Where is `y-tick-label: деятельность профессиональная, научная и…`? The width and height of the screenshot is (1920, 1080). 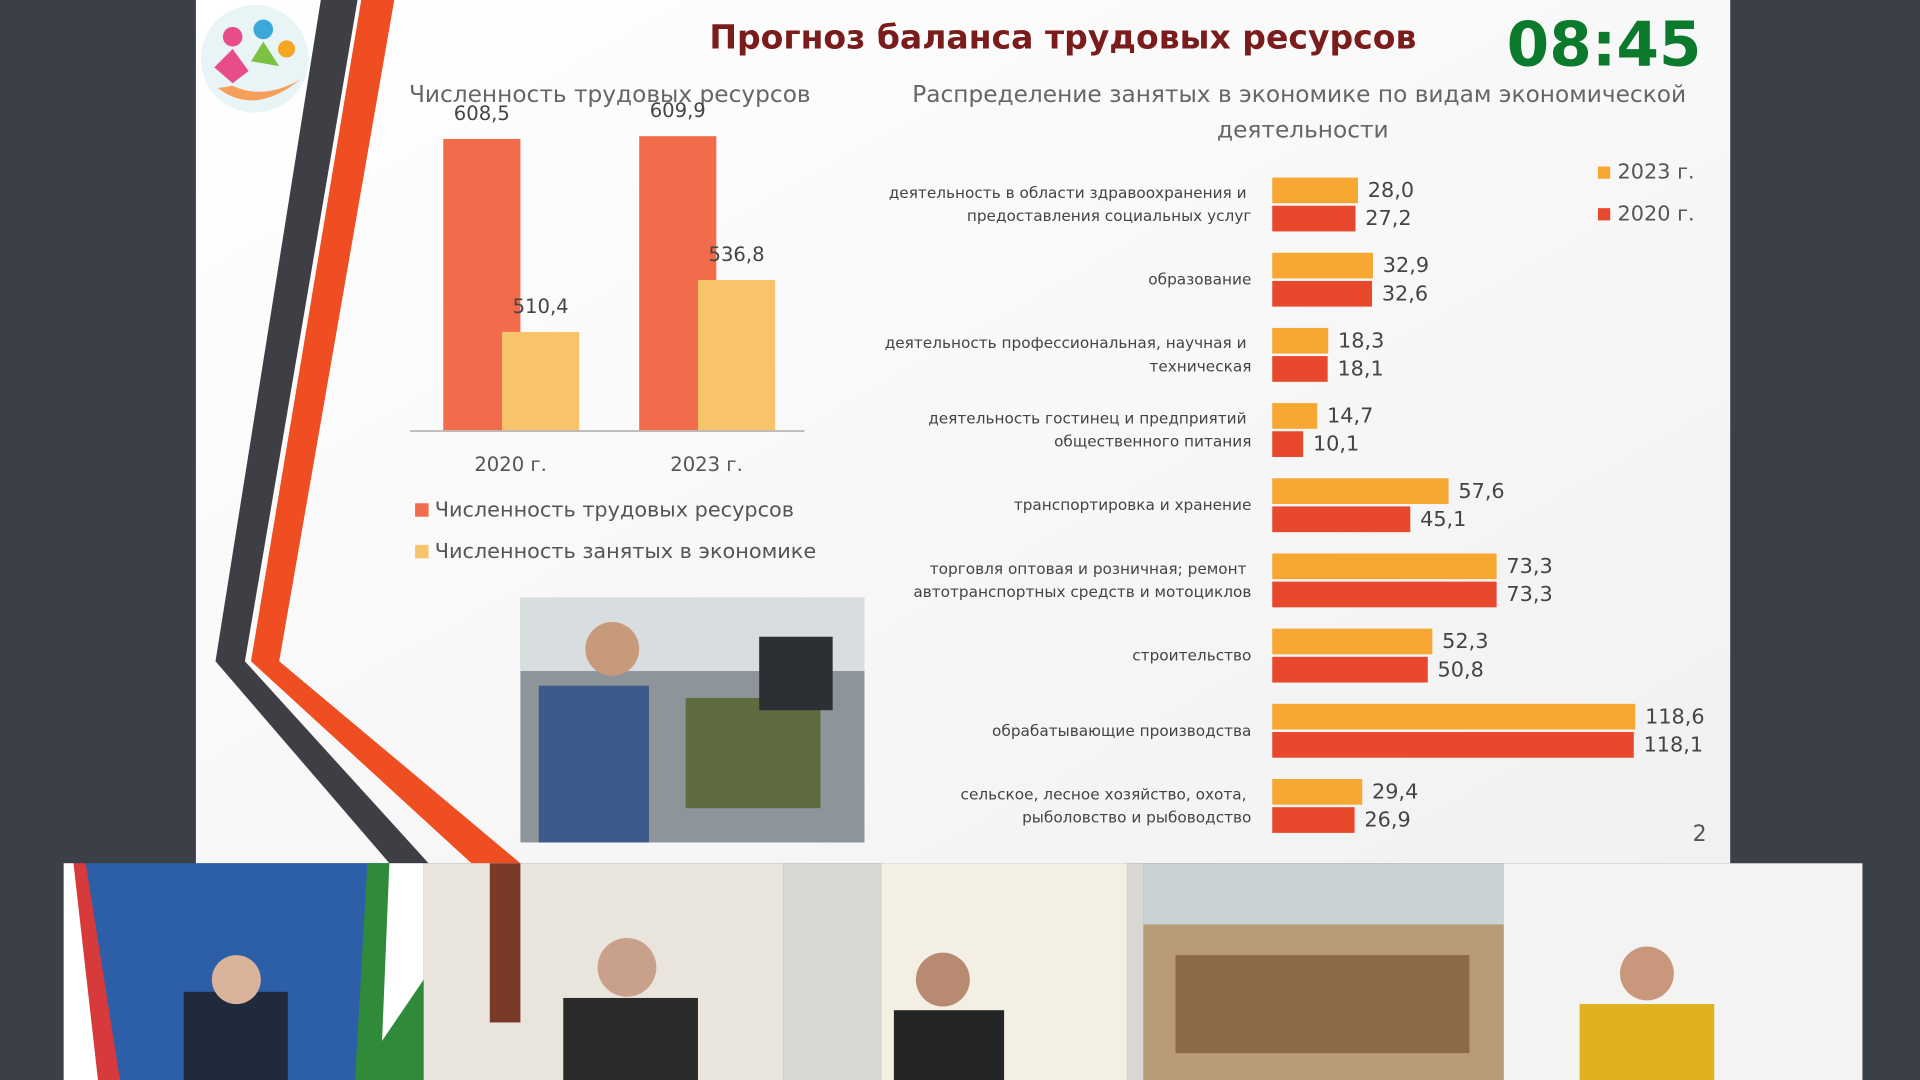 y-tick-label: деятельность профессиональная, научная и… is located at coordinates (1068, 354).